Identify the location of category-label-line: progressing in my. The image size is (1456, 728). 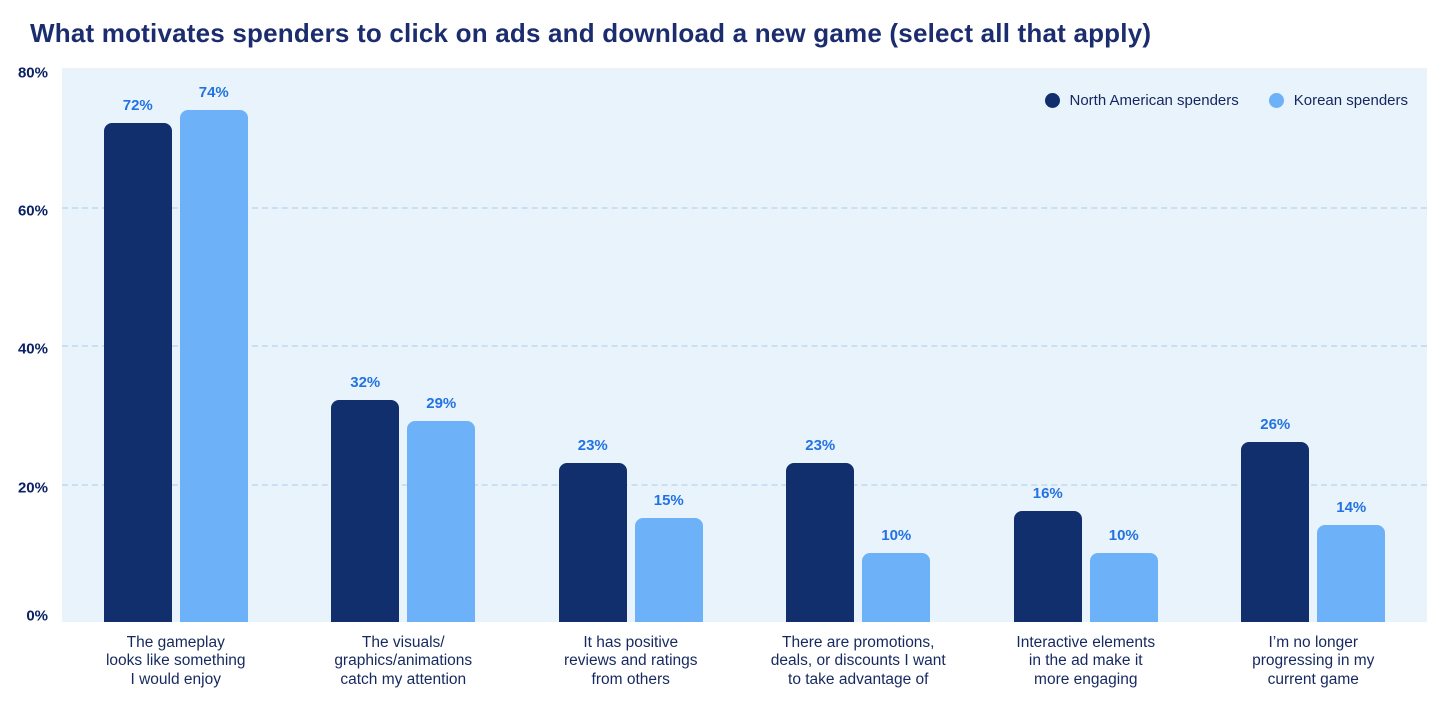
(1313, 661).